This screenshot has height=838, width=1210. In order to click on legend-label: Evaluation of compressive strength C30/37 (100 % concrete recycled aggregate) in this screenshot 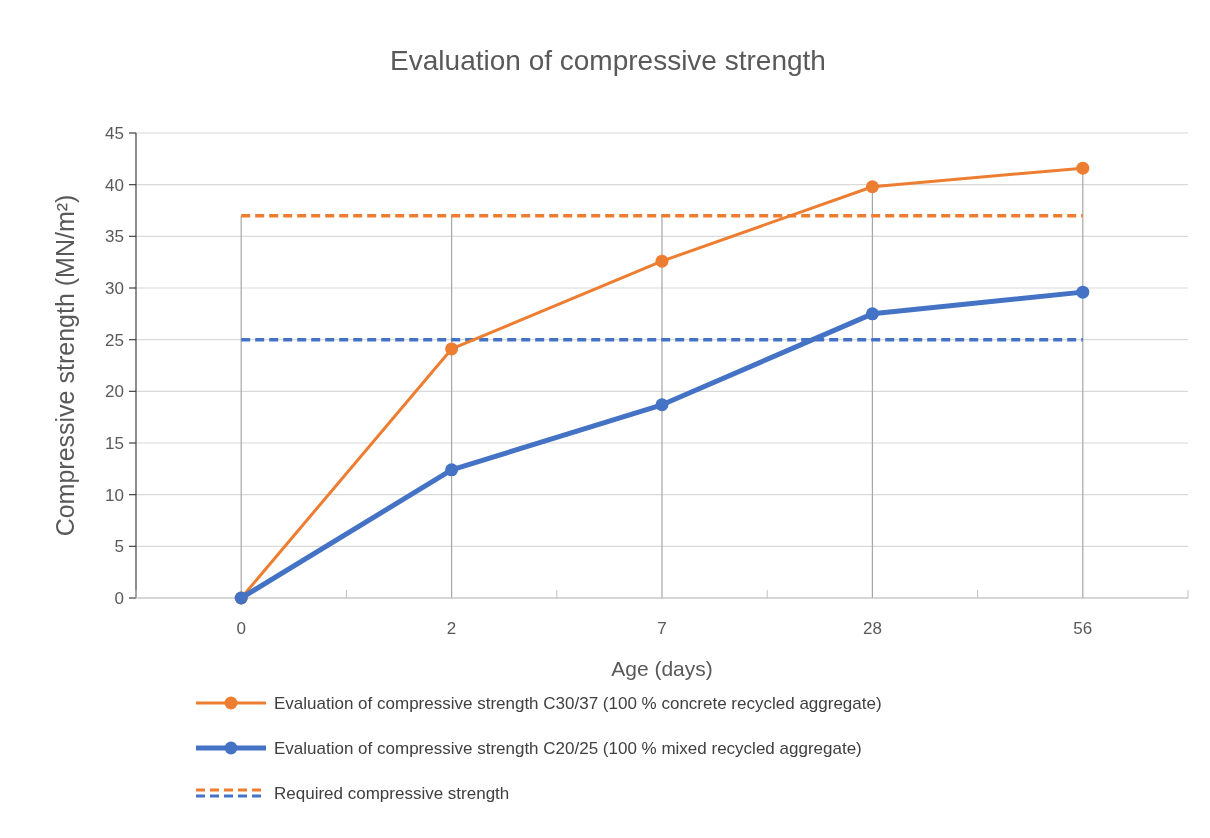, I will do `click(578, 703)`.